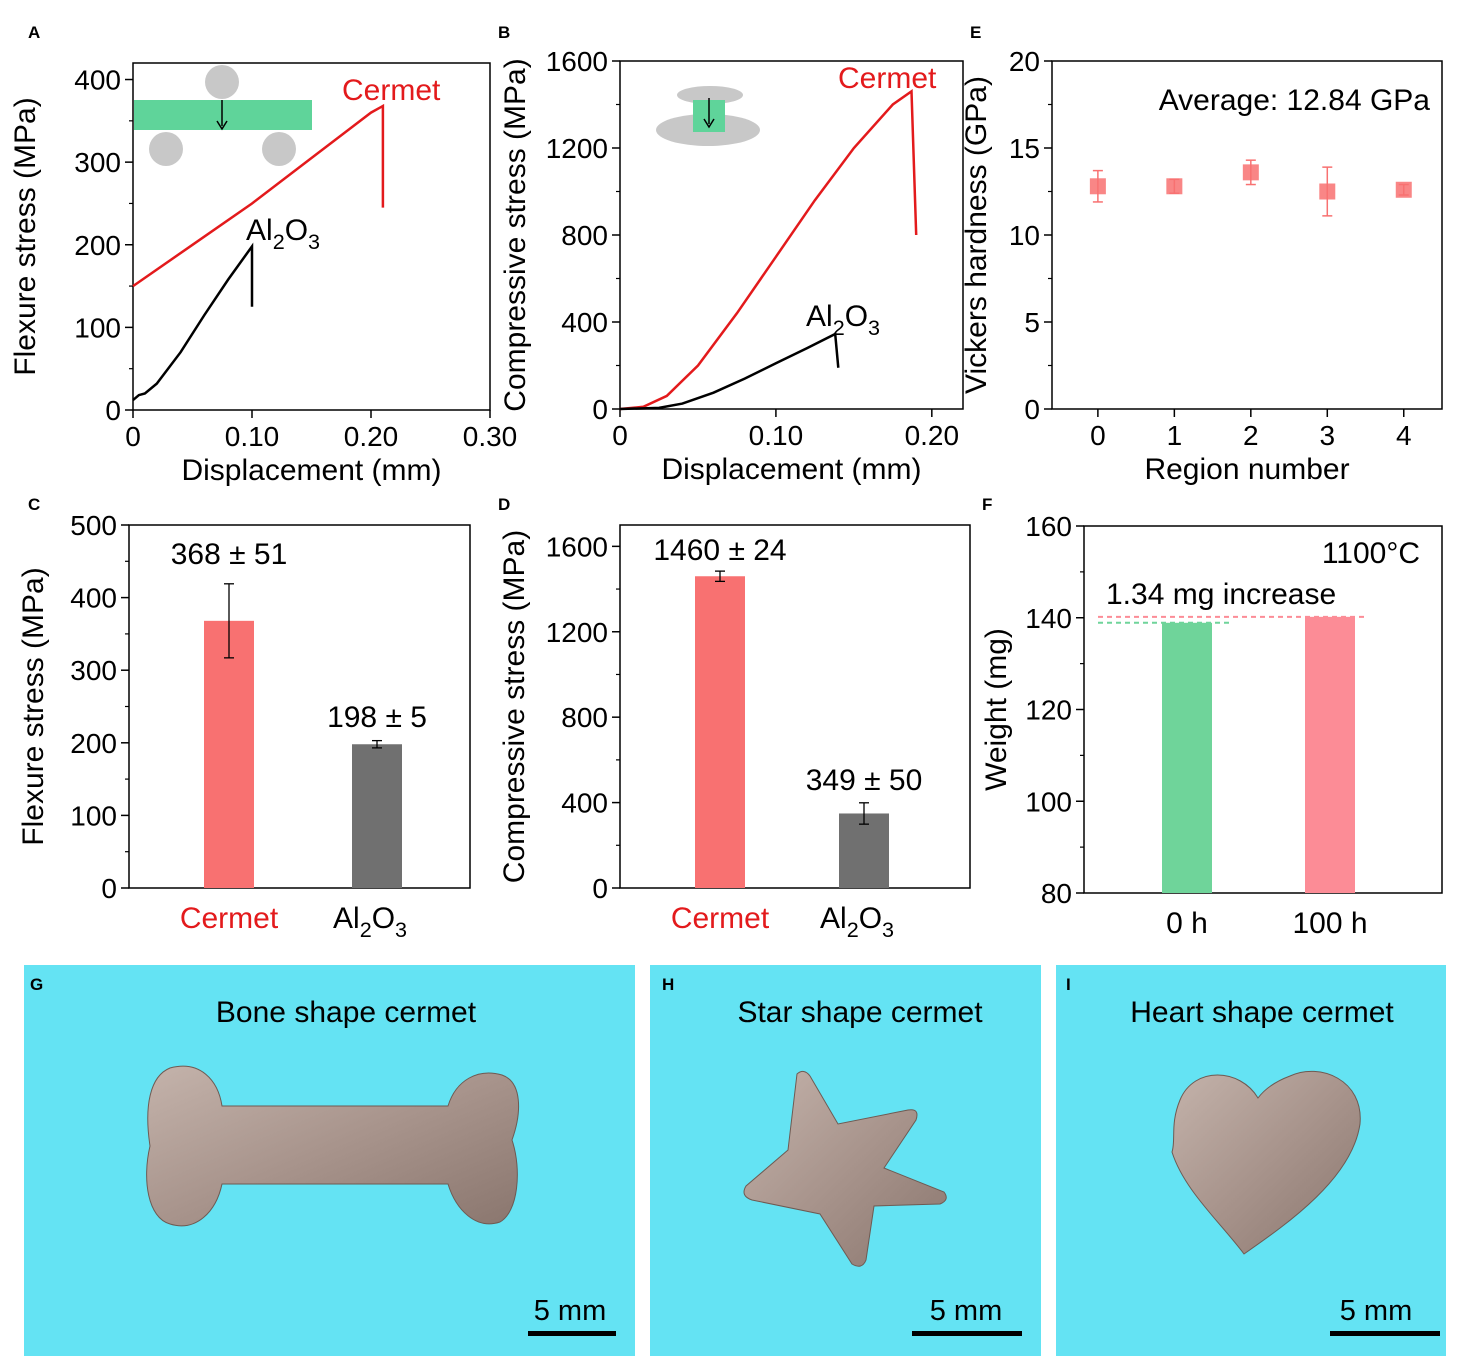  Describe the element at coordinates (1262, 1012) in the screenshot. I see `photo-title: Heart shape cermet` at that location.